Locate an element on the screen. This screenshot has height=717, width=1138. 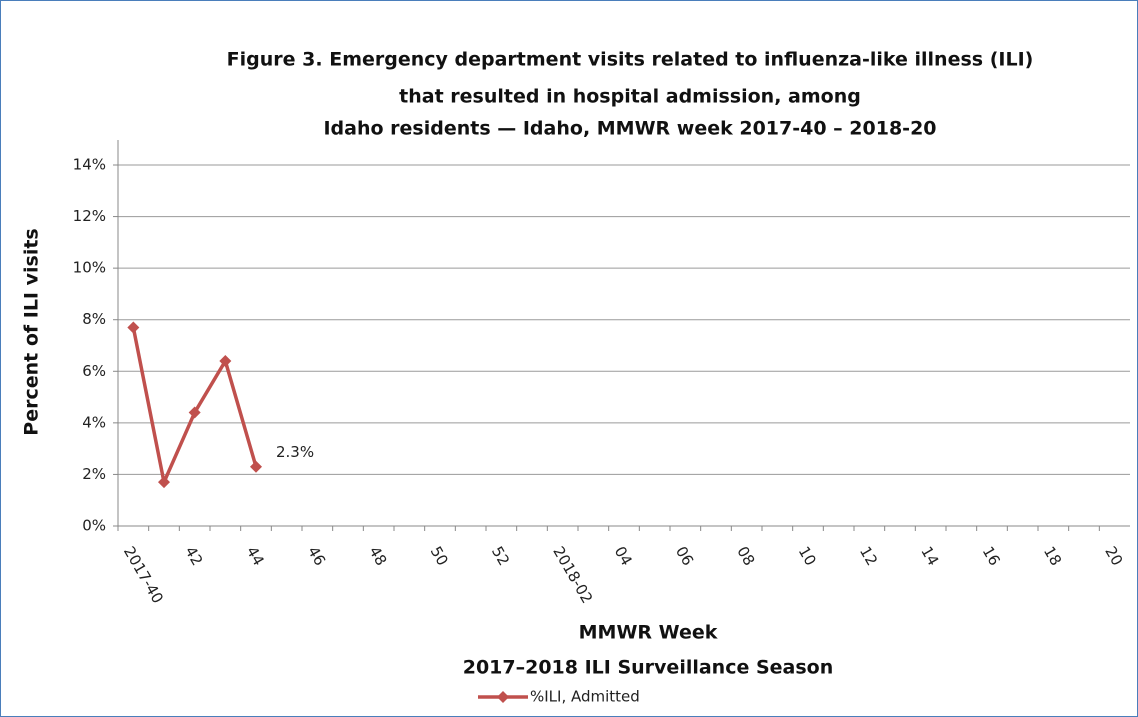
y-axis-title: Percent of ILI visits is located at coordinates (32, 331).